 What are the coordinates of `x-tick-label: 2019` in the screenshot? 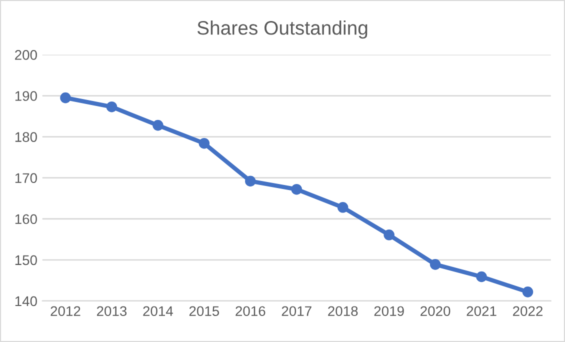 It's located at (389, 311).